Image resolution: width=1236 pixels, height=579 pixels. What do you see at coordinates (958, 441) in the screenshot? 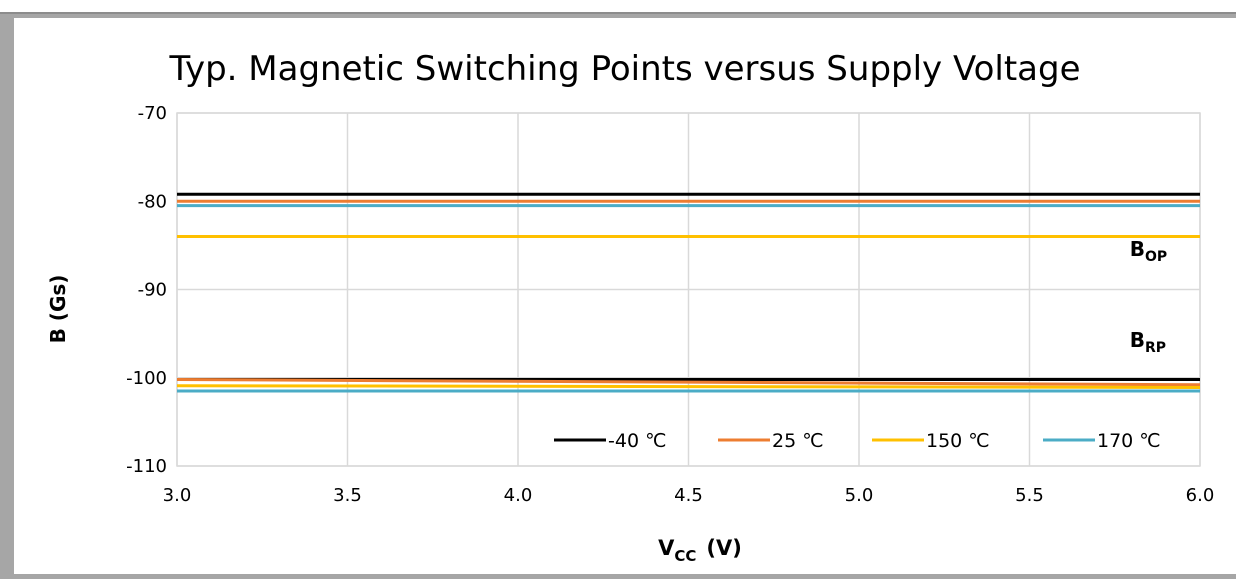
I see `legend-label: 150 ℃` at bounding box center [958, 441].